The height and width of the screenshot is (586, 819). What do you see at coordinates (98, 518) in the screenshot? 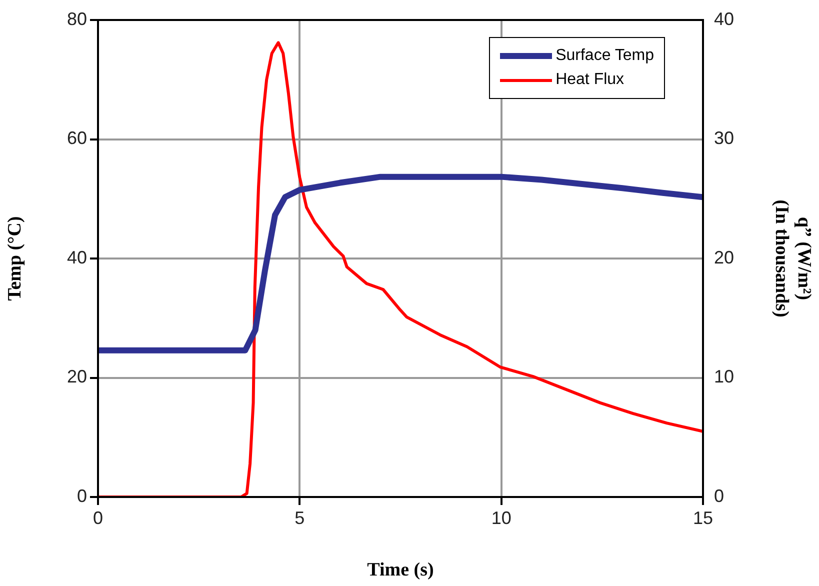
I see `x-tick-label: 0` at bounding box center [98, 518].